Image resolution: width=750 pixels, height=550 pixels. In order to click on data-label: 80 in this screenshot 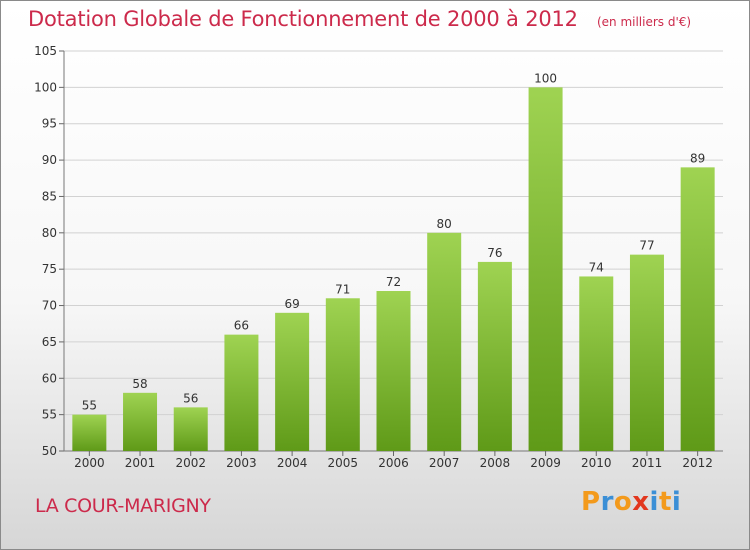, I will do `click(444, 224)`.